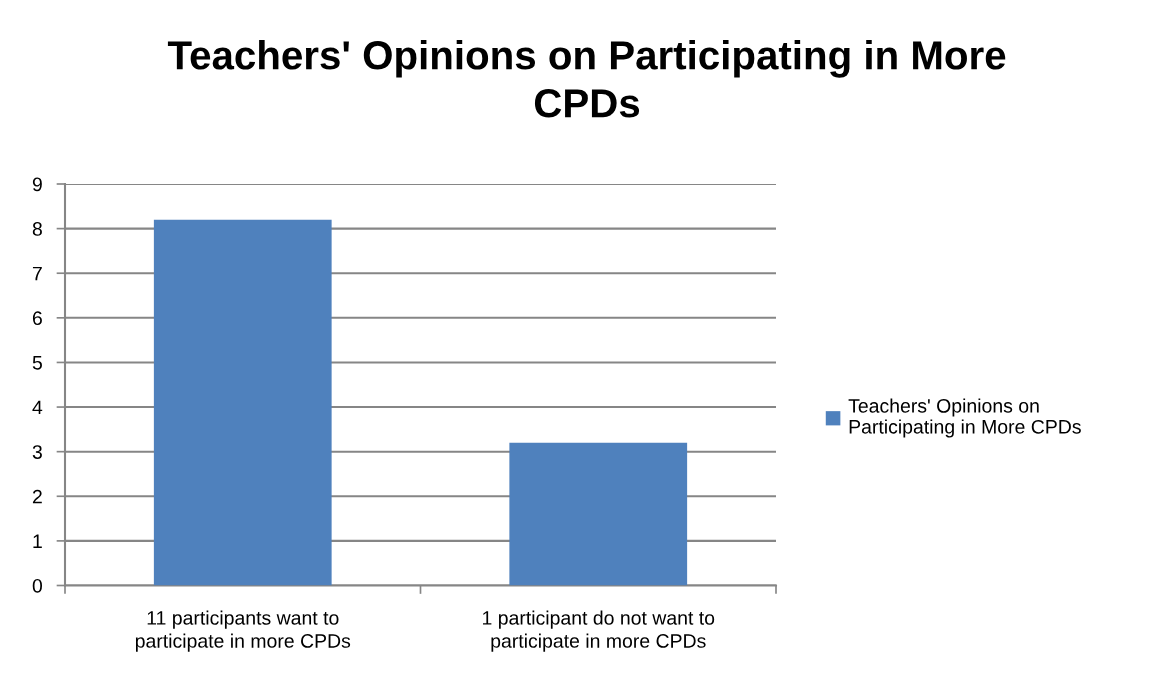  Describe the element at coordinates (964, 418) in the screenshot. I see `legend-label: Teachers' Opinions on Participating in More CPDs` at that location.